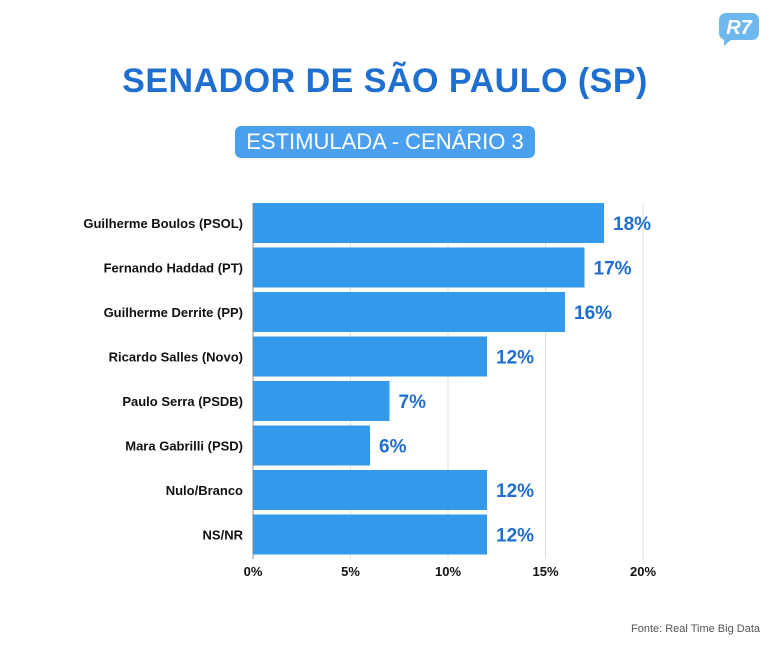 The height and width of the screenshot is (650, 770). I want to click on category-label: Guilherme Derrite (PP), so click(173, 312).